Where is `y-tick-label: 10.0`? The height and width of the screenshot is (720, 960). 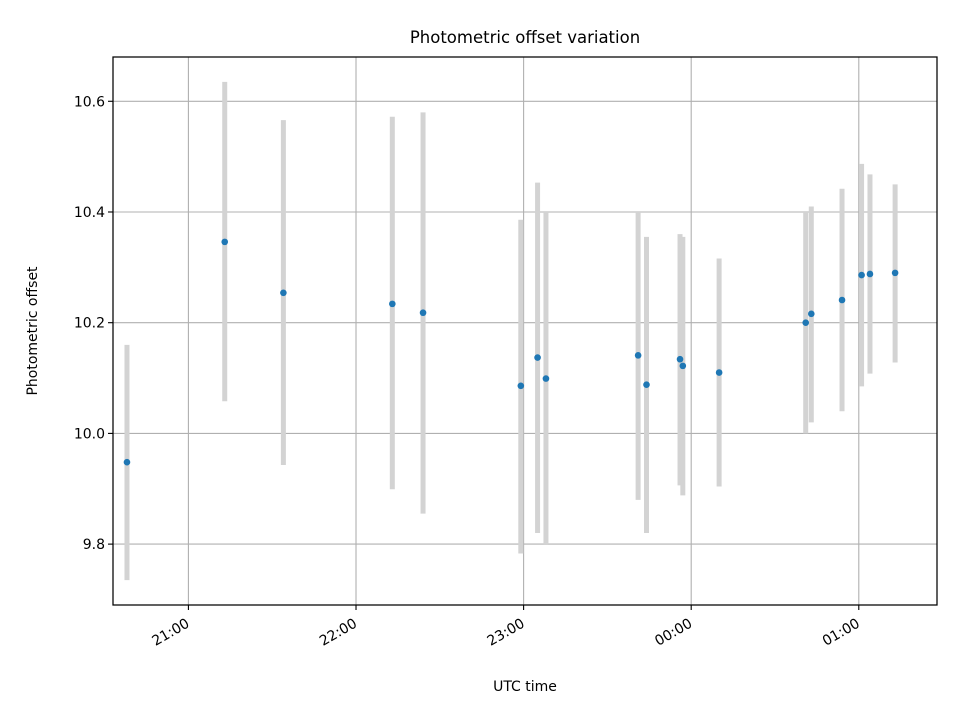
y-tick-label: 10.0 is located at coordinates (89, 434).